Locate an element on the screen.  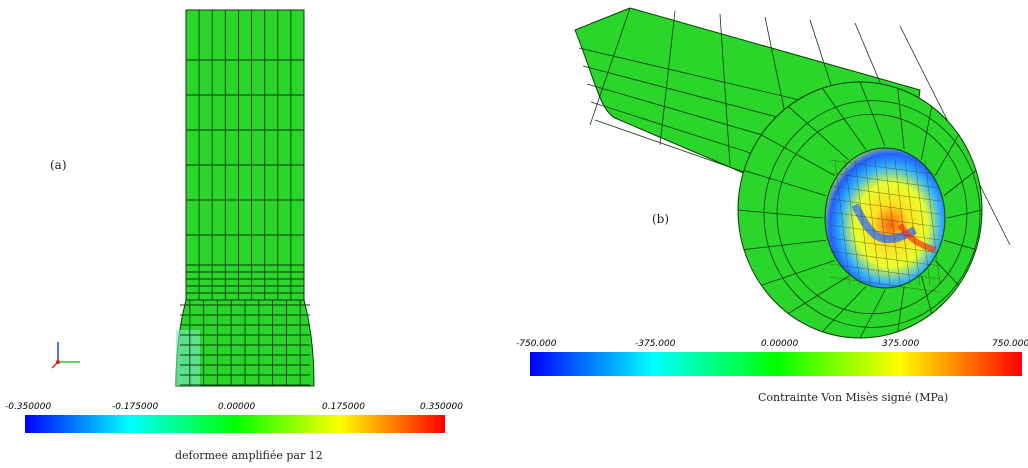
panel-b-colorbar is located at coordinates (776, 364).